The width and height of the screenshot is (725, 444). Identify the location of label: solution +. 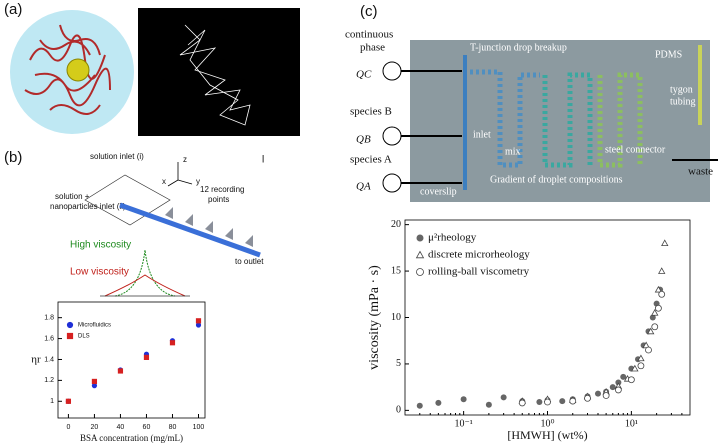
(72, 196).